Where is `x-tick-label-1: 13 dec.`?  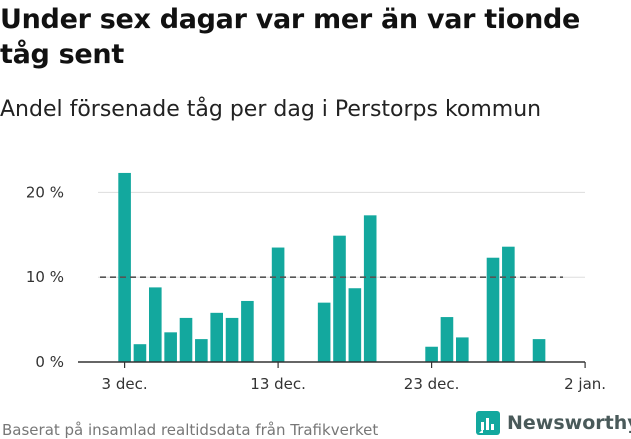 x-tick-label-1: 13 dec. is located at coordinates (278, 384).